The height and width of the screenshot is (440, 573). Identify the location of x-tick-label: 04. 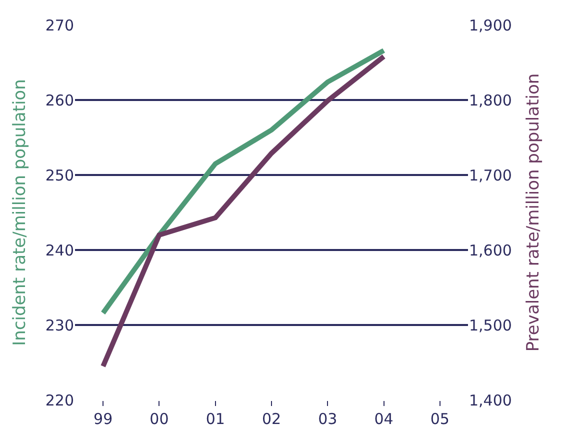
(384, 419).